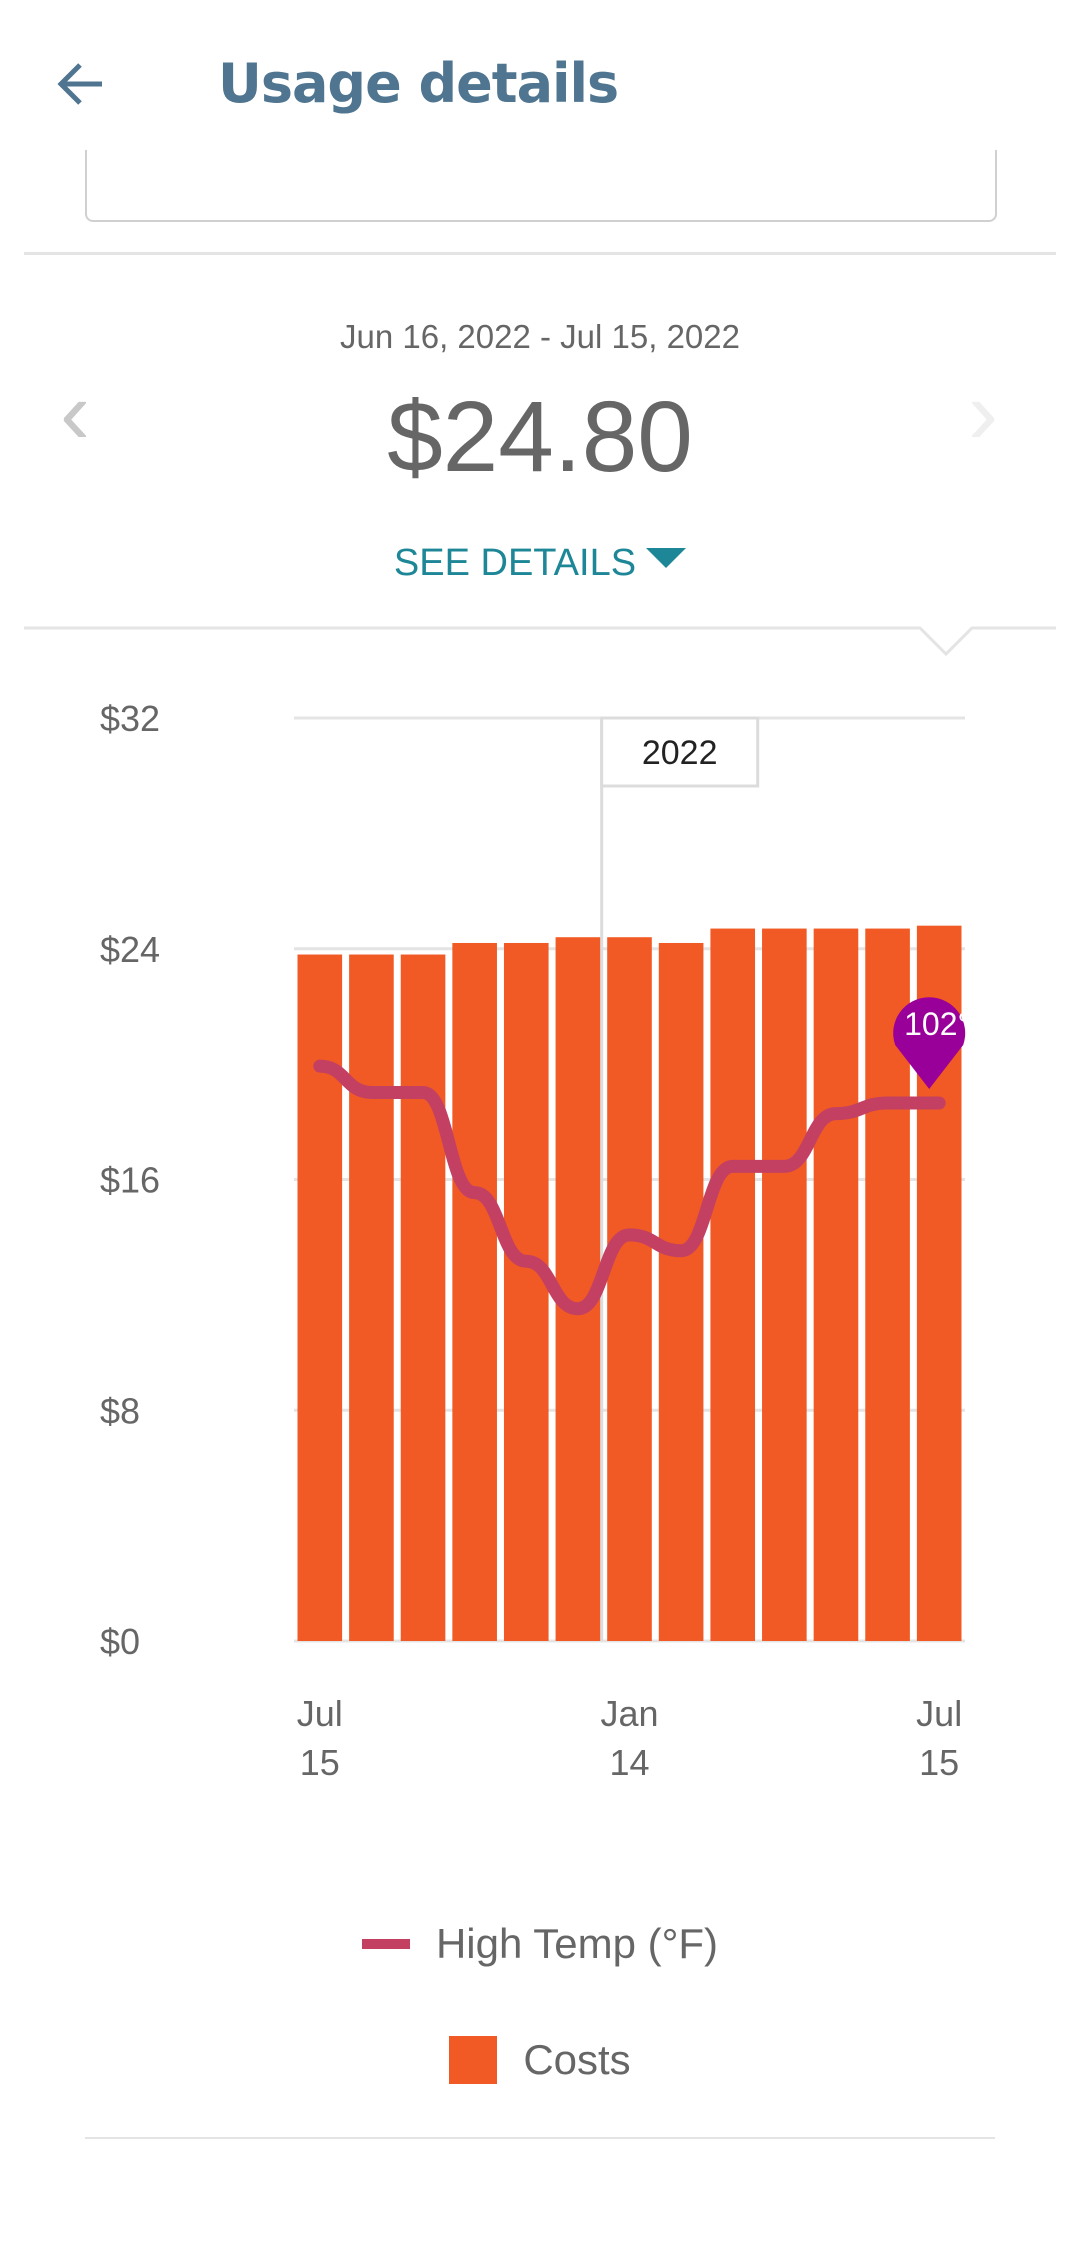 The width and height of the screenshot is (1080, 2259). I want to click on legend-item-costs: Costs, so click(540, 2060).